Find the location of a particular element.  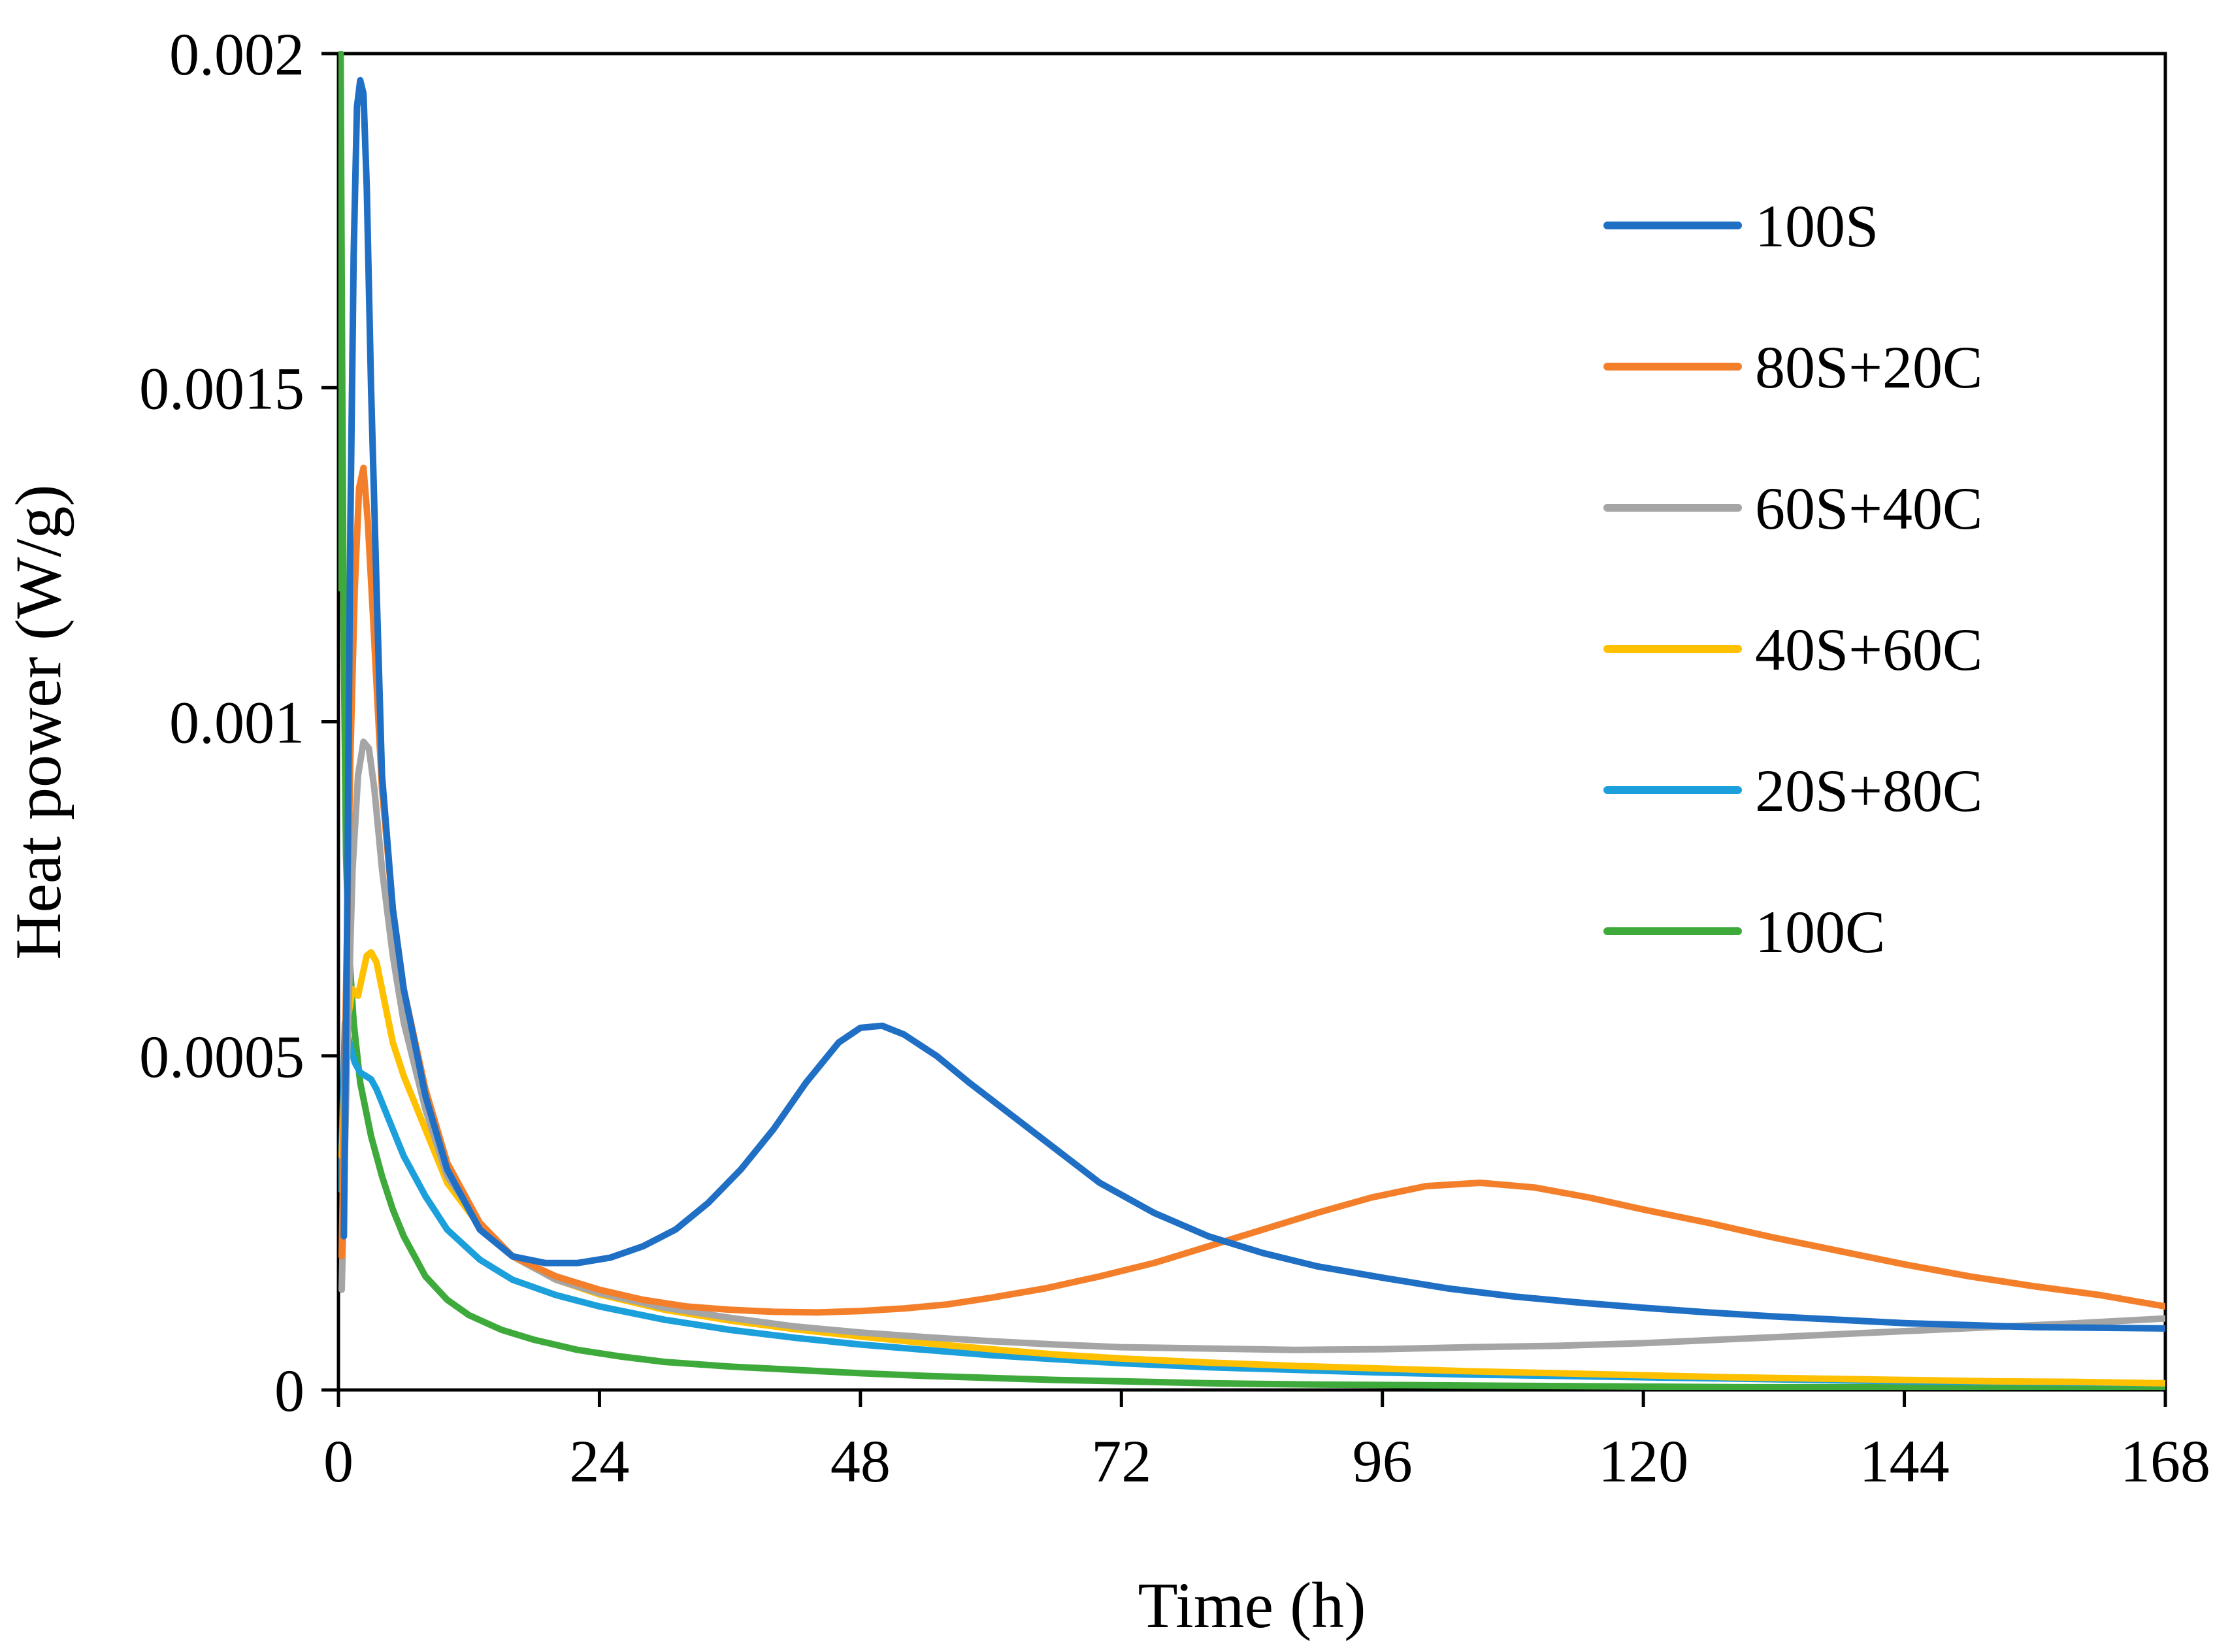

legend: 100S 80S+20C 60S+40C 40S+60C 20S+80C 100C is located at coordinates (1793, 579).